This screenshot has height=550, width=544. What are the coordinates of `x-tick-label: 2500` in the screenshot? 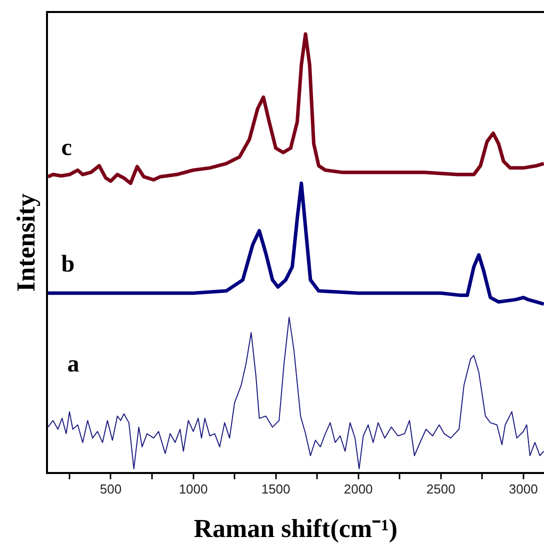 It's located at (441, 489).